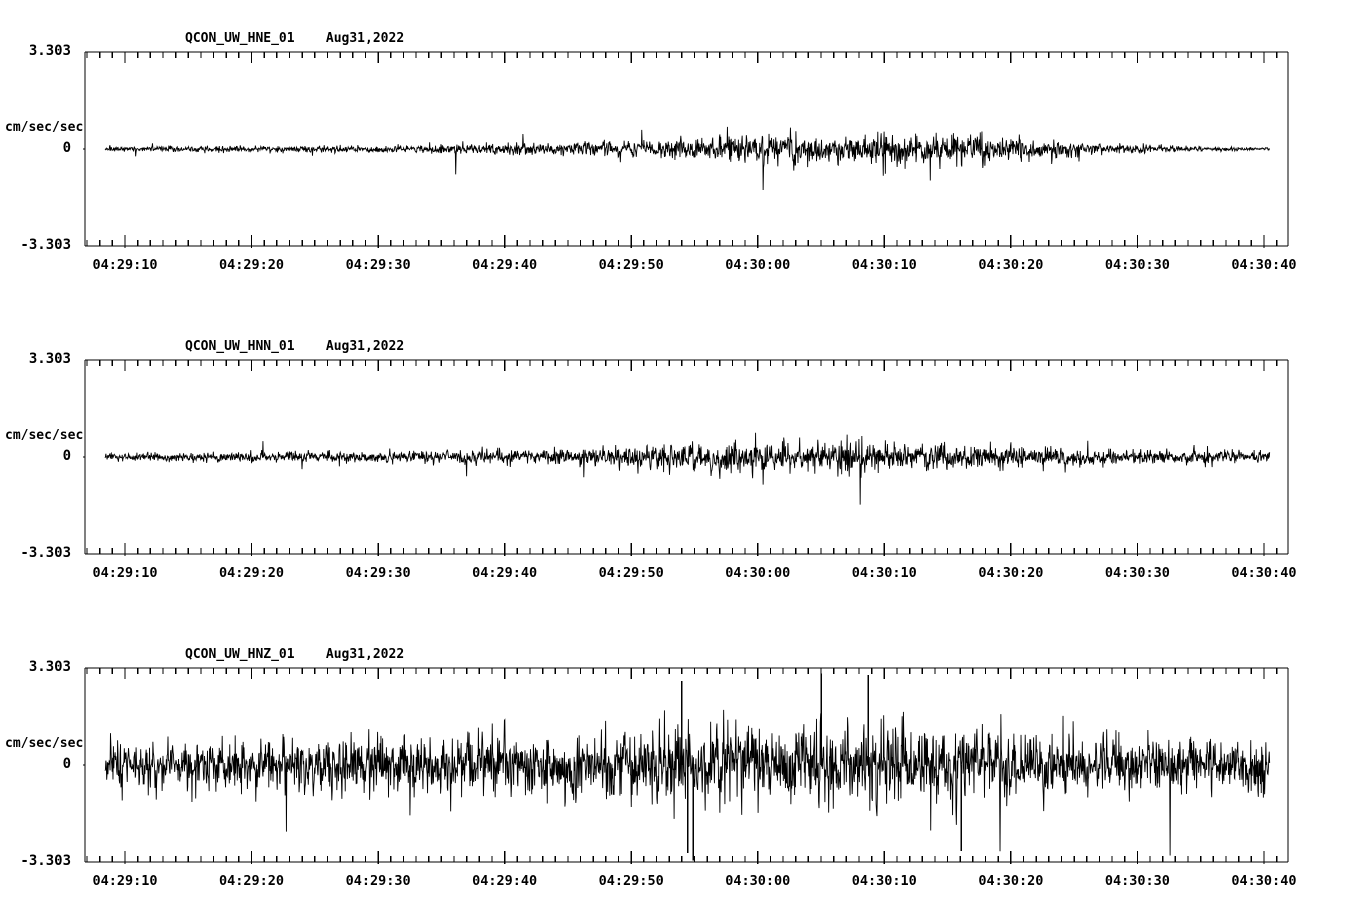  I want to click on panel-title-hne: QCON_UW_HNE_01 Aug31,2022, so click(295, 38).